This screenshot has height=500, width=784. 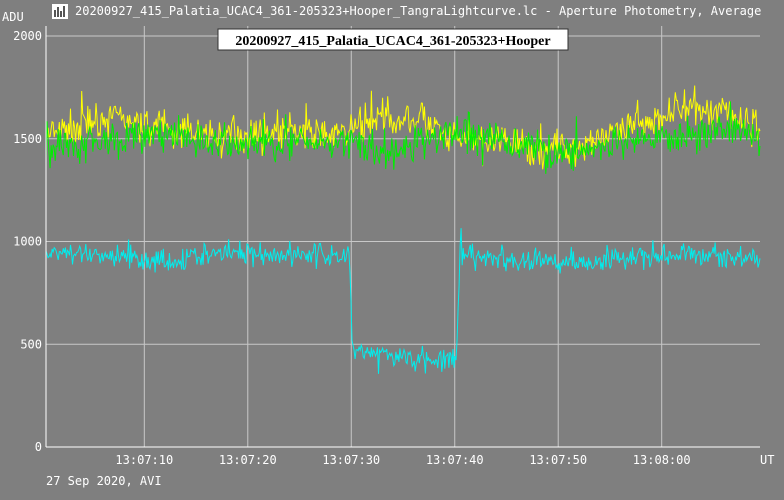 What do you see at coordinates (248, 460) in the screenshot?
I see `x-tick-label: 13:07:20` at bounding box center [248, 460].